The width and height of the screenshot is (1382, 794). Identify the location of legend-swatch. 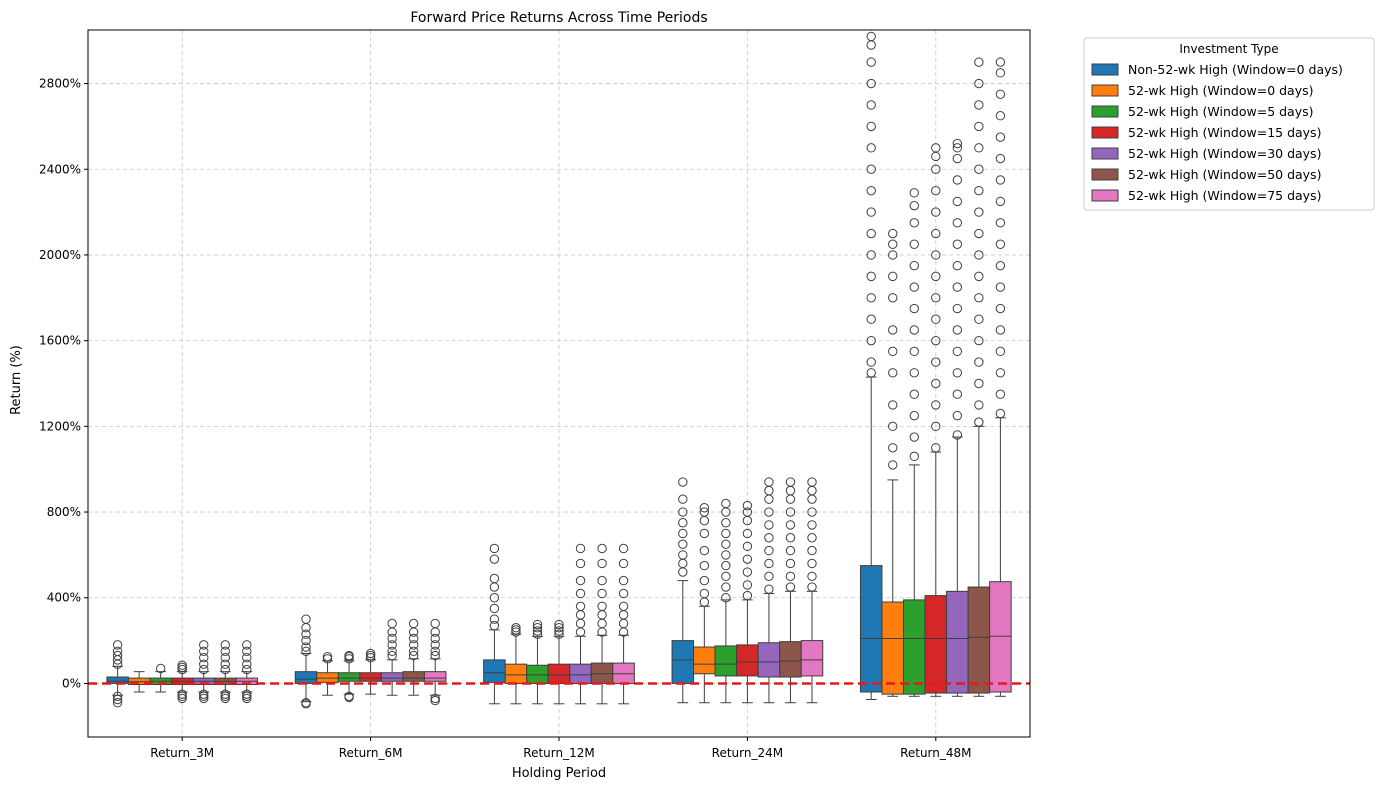
(1105, 132).